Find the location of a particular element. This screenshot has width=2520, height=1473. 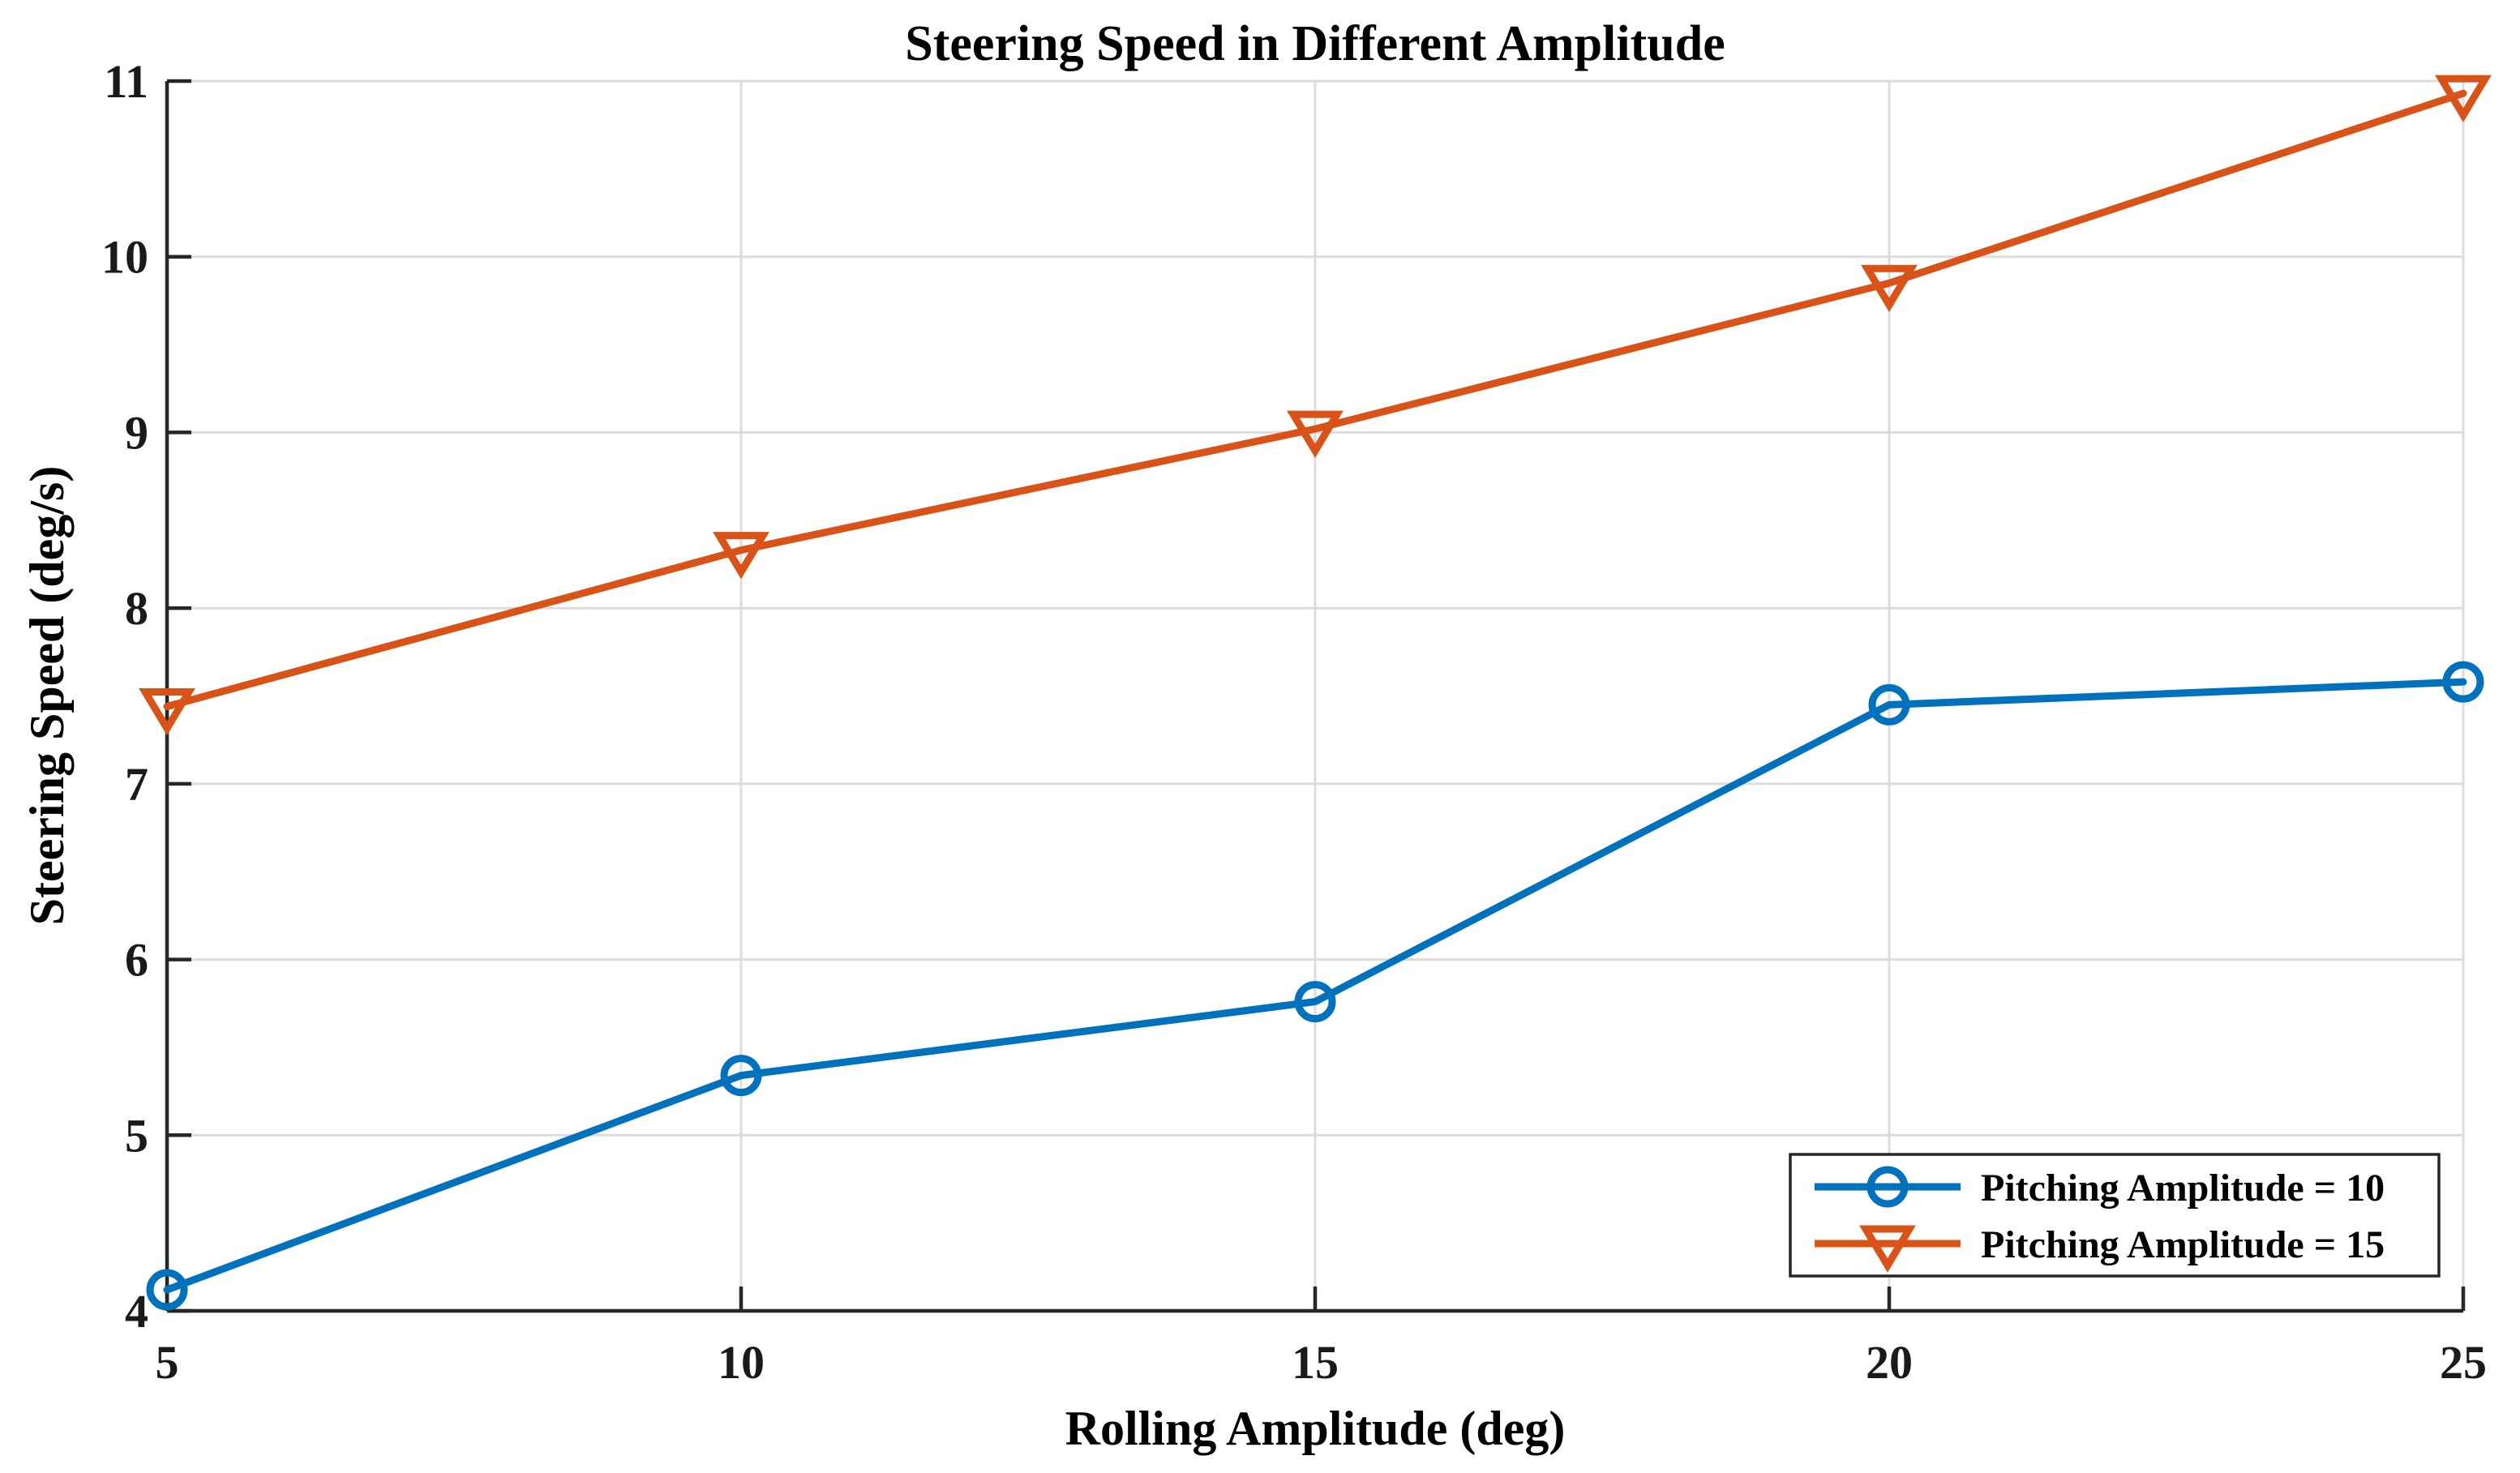

chart-title: Steering Speed in Different Amplitude is located at coordinates (1315, 44).